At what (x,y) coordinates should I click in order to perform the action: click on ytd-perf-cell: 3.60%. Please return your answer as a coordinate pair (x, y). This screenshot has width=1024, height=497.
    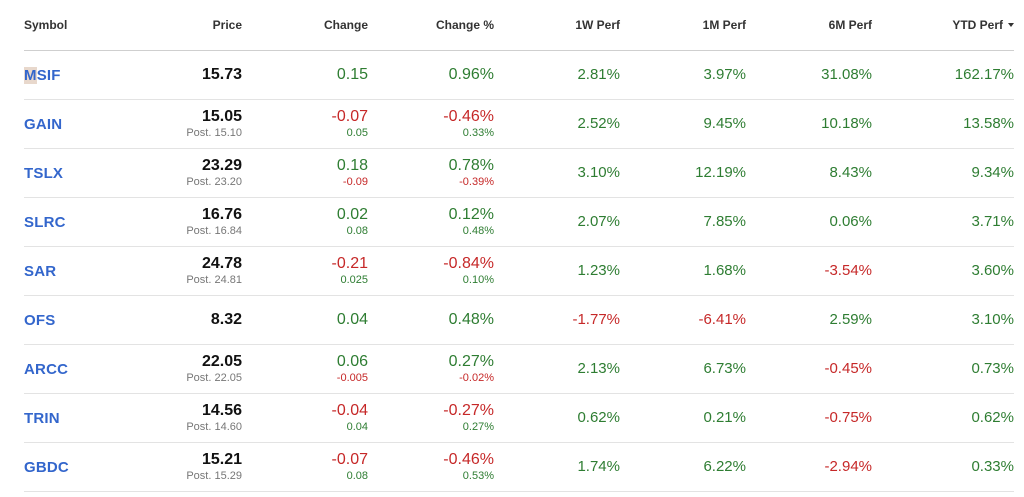
    Looking at the image, I should click on (943, 271).